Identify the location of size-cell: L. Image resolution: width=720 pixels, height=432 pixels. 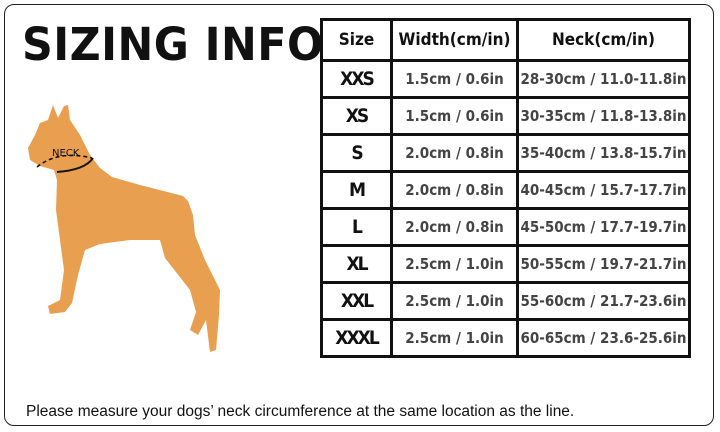
(356, 227).